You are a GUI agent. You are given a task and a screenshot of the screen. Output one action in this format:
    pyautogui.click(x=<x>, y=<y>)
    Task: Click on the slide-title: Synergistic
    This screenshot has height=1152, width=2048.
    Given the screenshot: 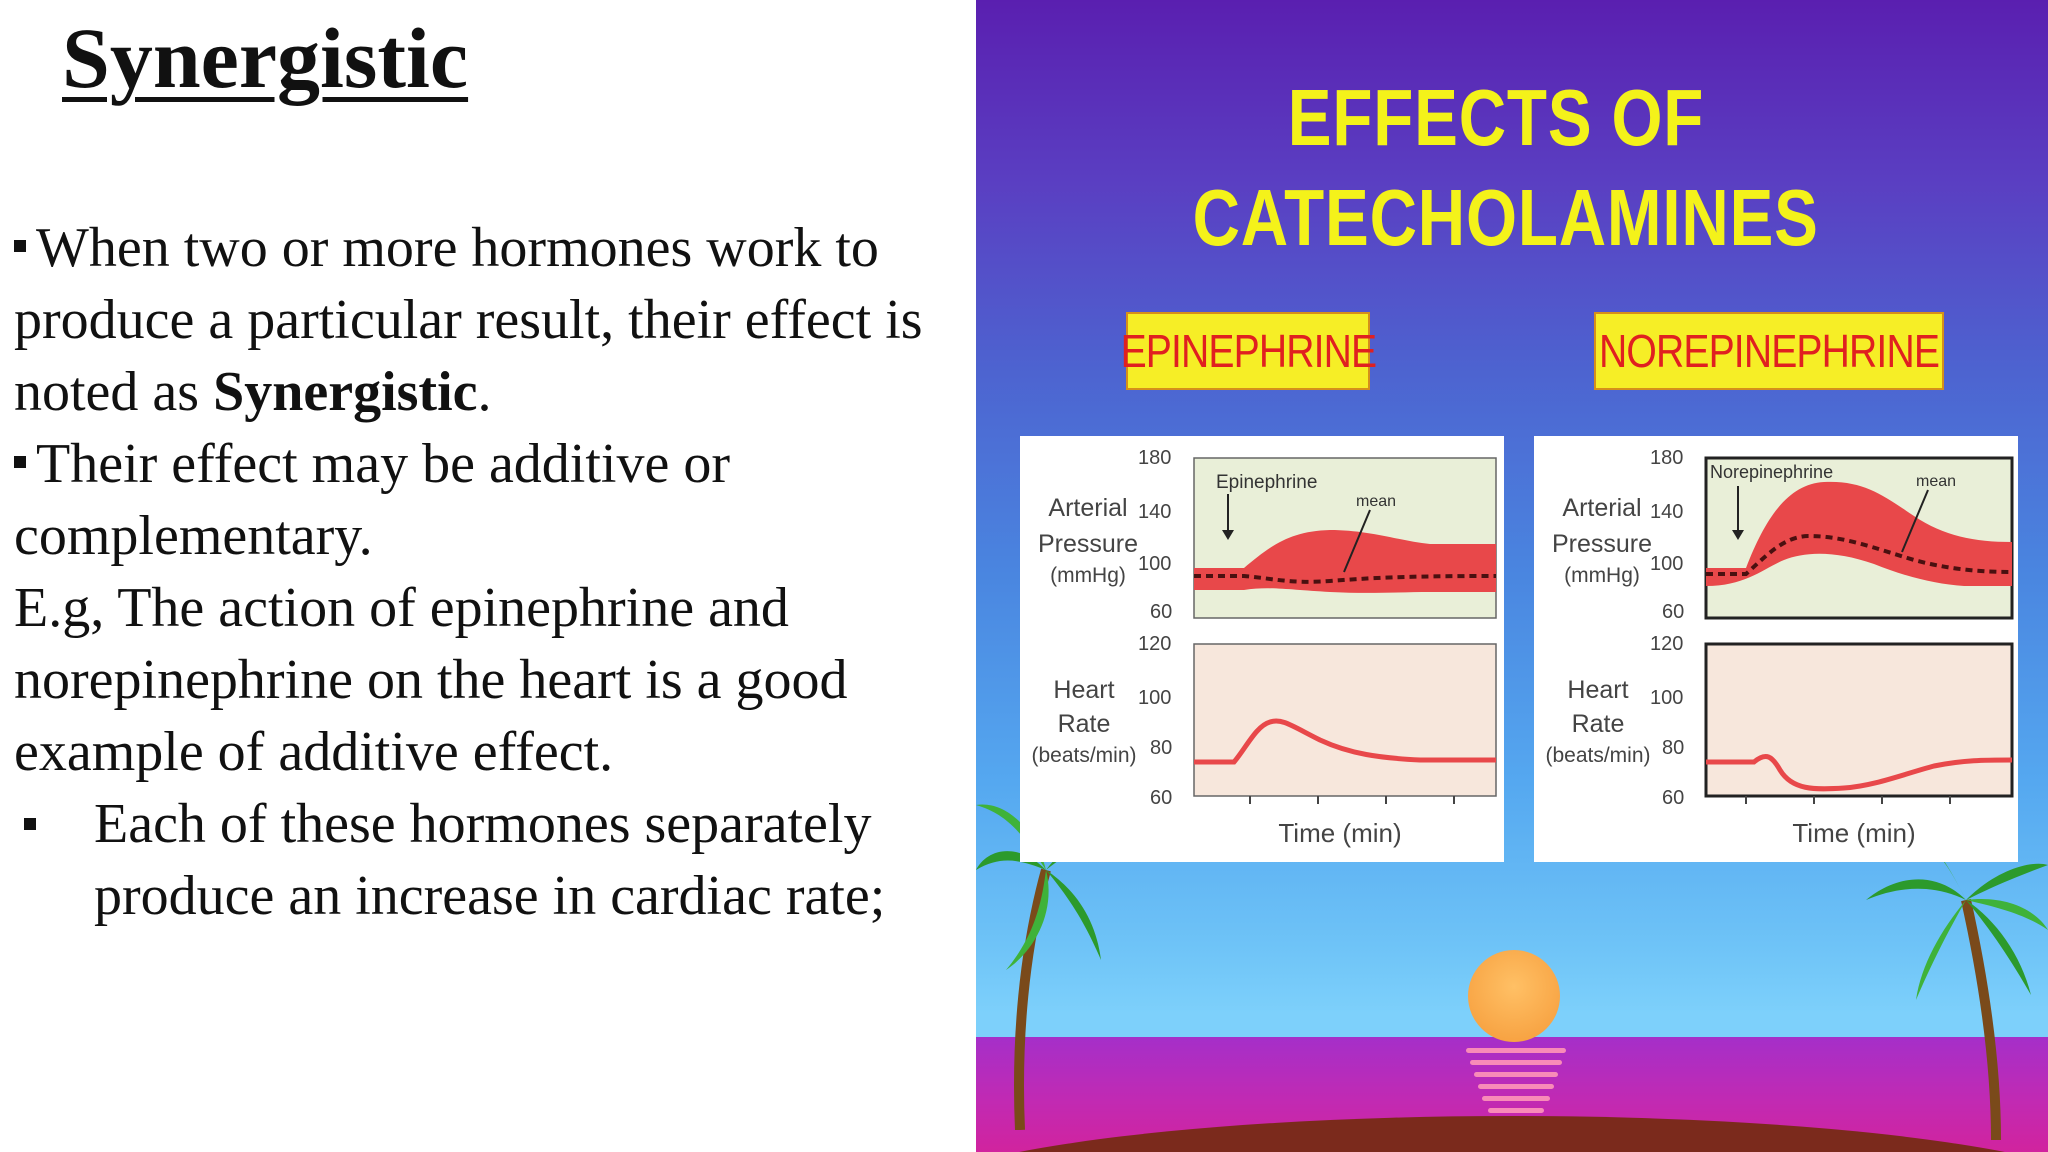 What is the action you would take?
    pyautogui.click(x=265, y=58)
    